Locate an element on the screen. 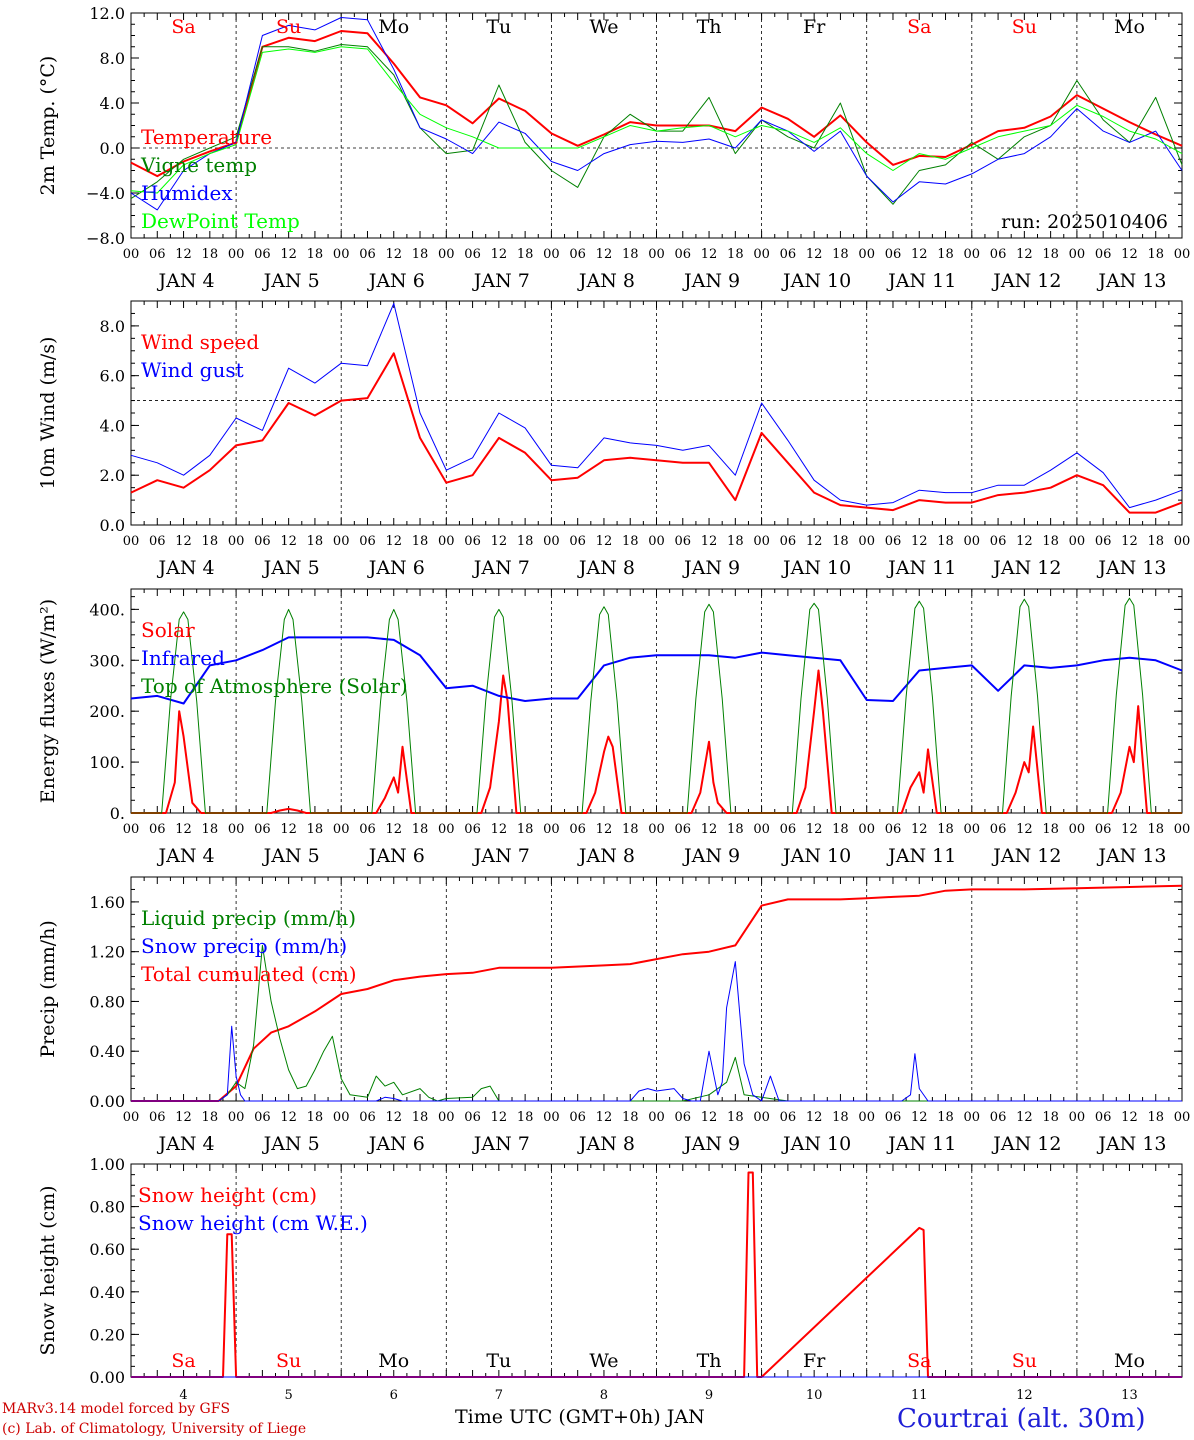 This screenshot has height=1440, width=1194. y-tick-label: 300. is located at coordinates (107, 660).